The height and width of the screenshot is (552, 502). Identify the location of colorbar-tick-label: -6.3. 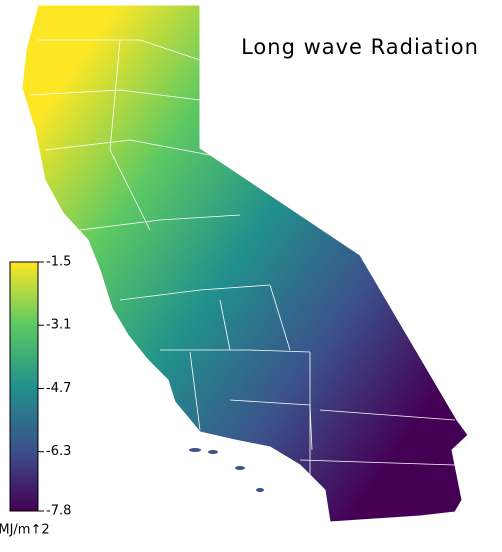
(58, 451).